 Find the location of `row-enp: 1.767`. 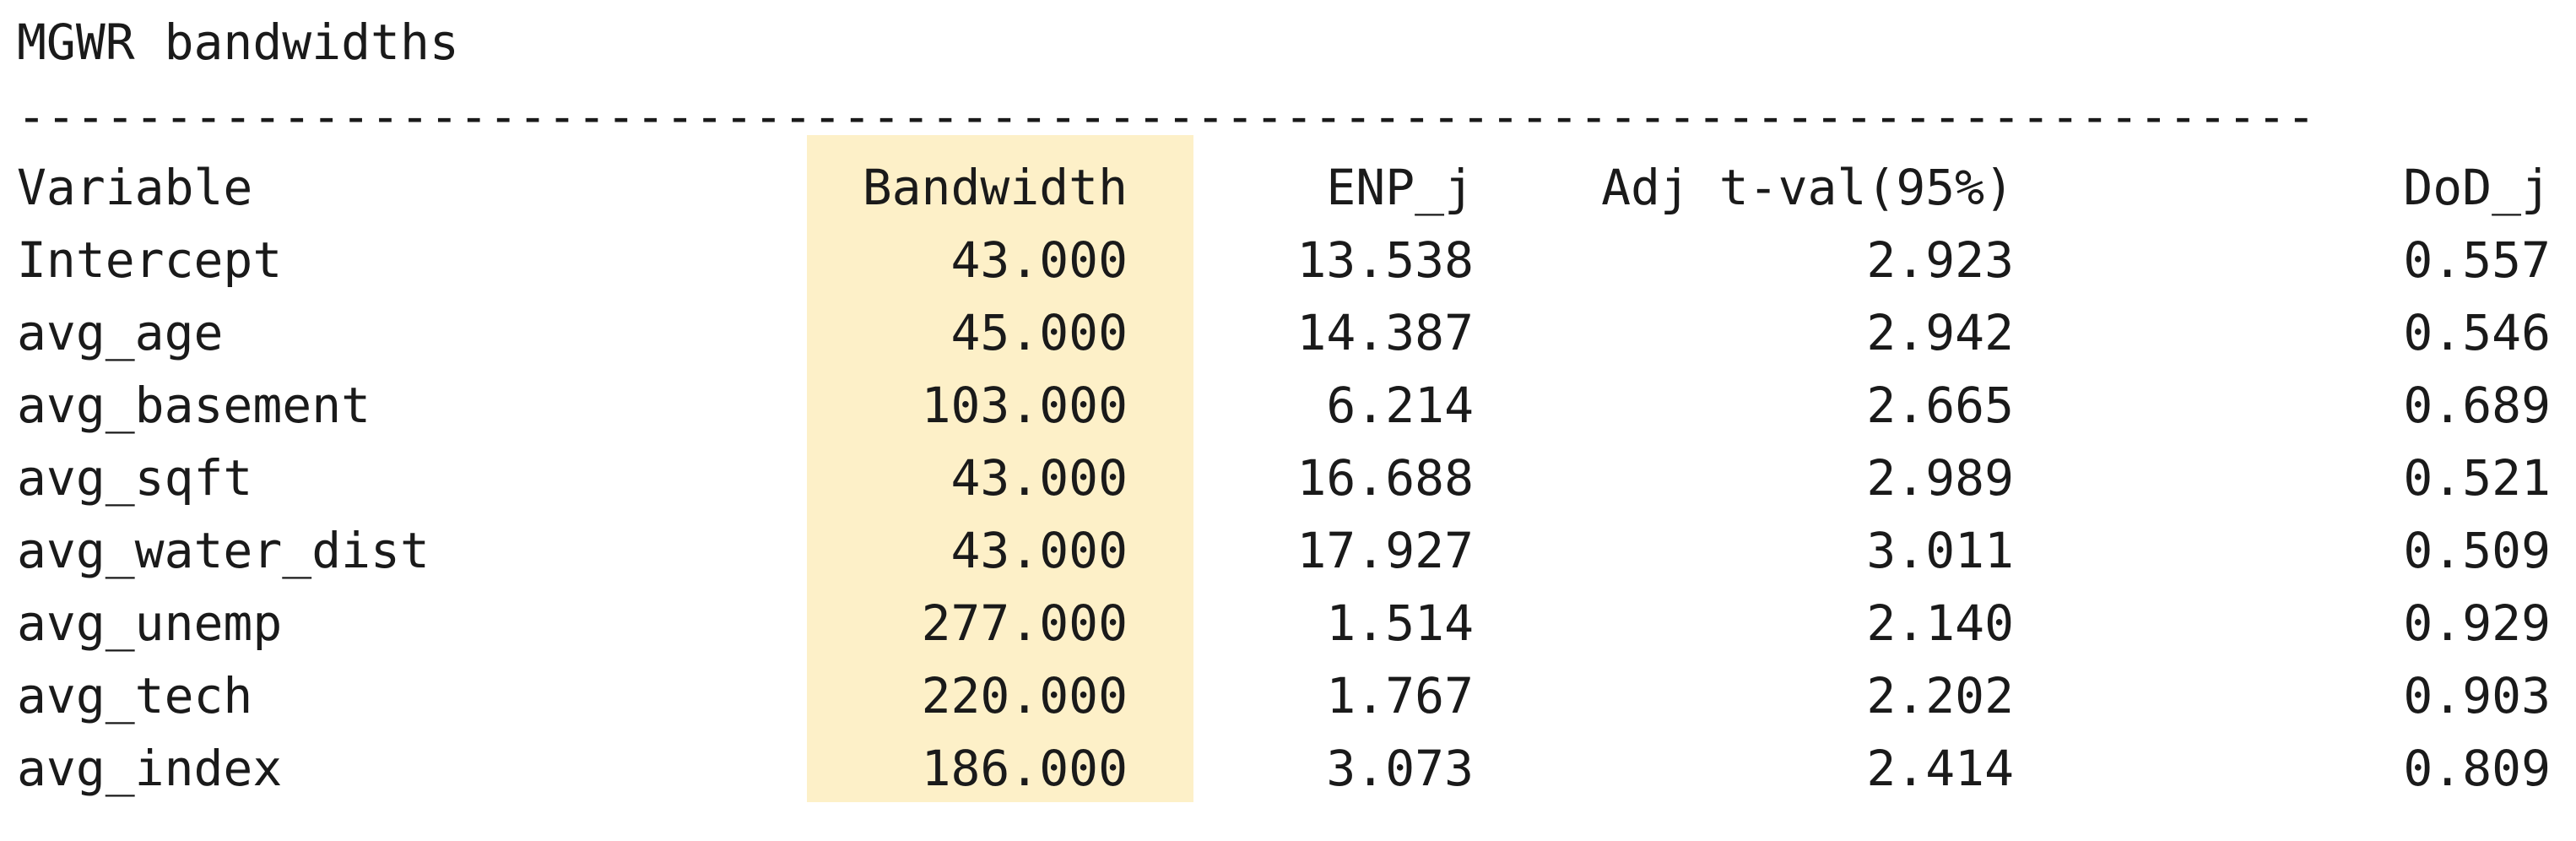

row-enp: 1.767 is located at coordinates (1400, 695).